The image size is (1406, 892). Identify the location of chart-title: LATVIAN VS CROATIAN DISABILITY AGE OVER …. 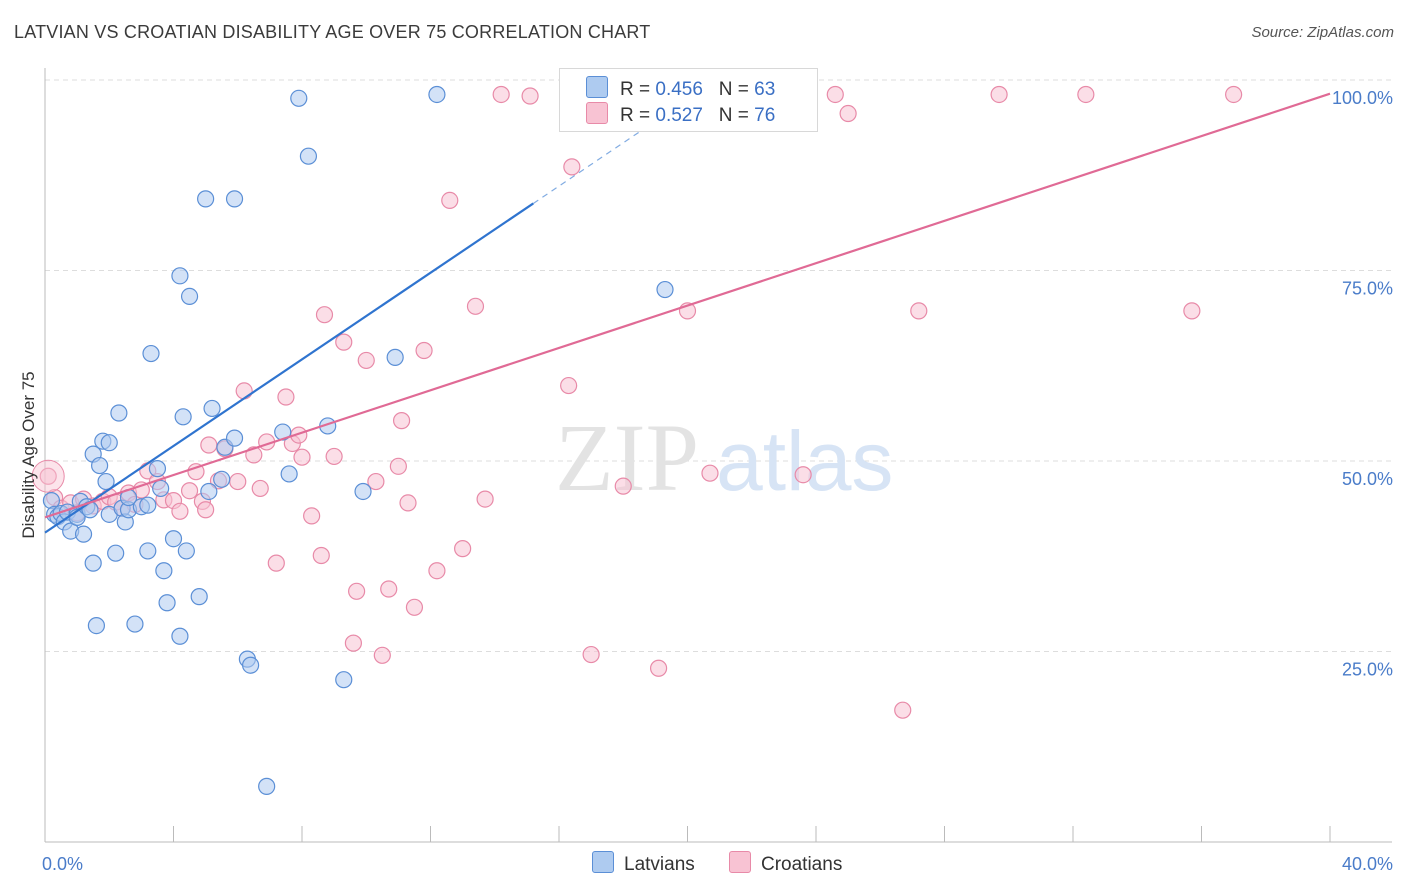
(332, 32).